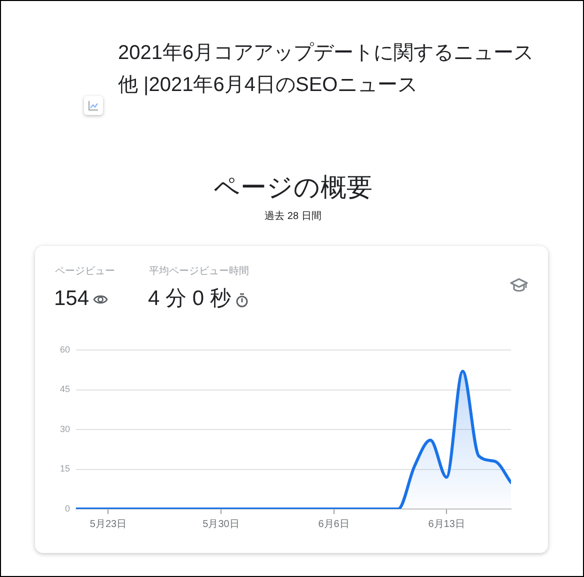 Image resolution: width=584 pixels, height=577 pixels. Describe the element at coordinates (293, 187) in the screenshot. I see `chart-subtitle: ページの概要` at that location.